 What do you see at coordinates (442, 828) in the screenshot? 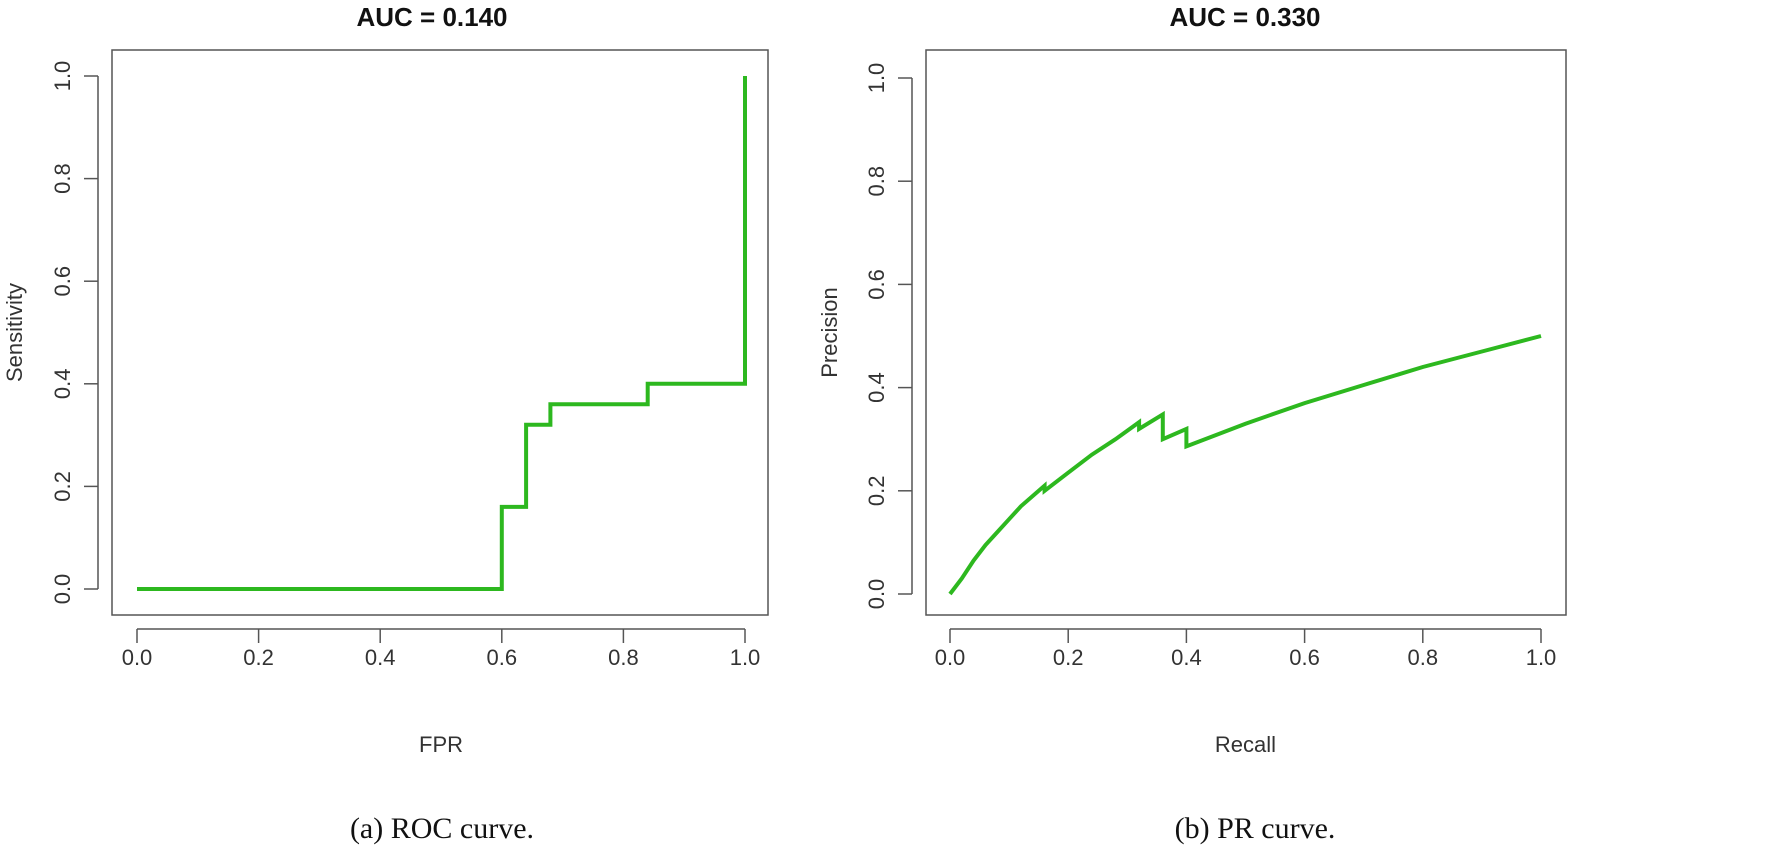
I see `figure-caption: (a) ROC curve.` at bounding box center [442, 828].